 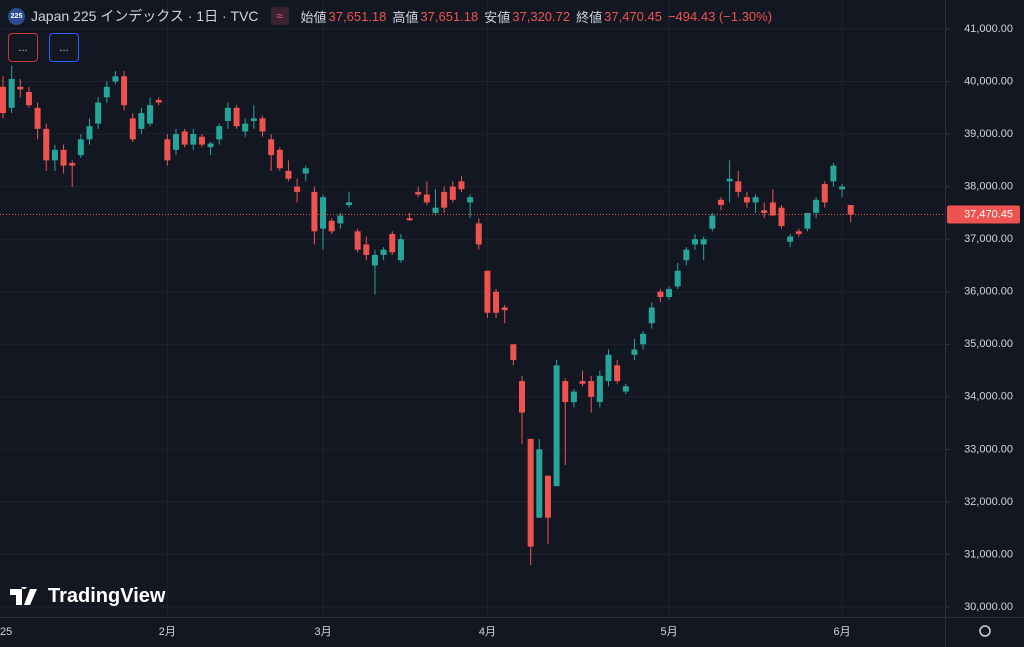 What do you see at coordinates (589, 17) in the screenshot?
I see `ohlc-label: 終値` at bounding box center [589, 17].